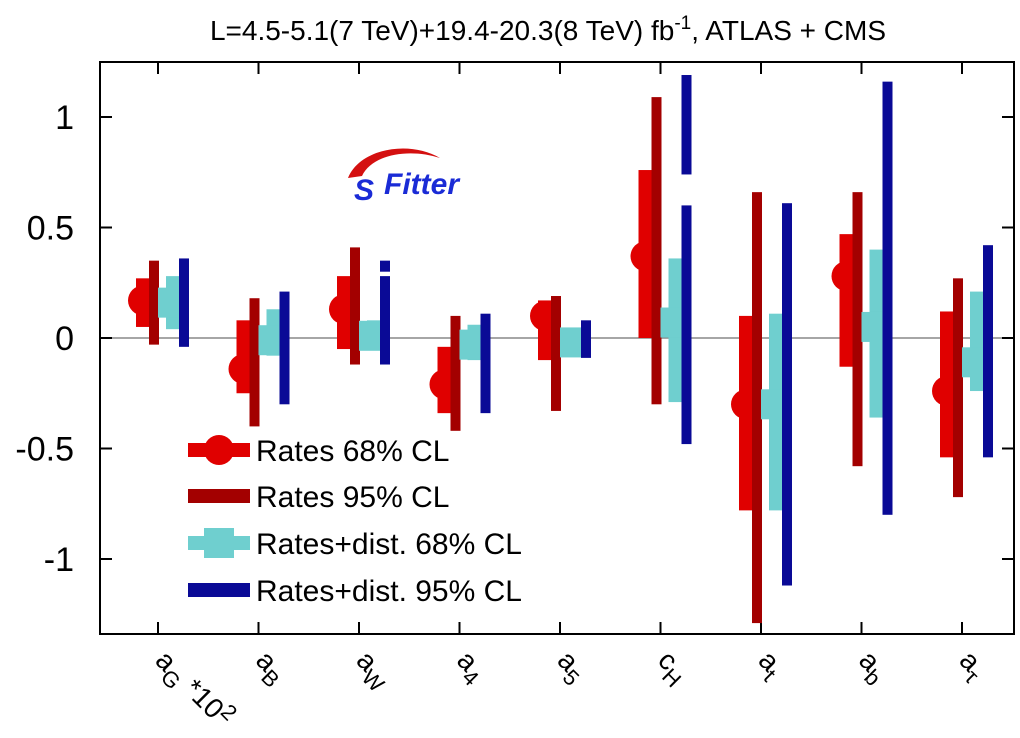  I want to click on x-tick-label: aB, so click(269, 668).